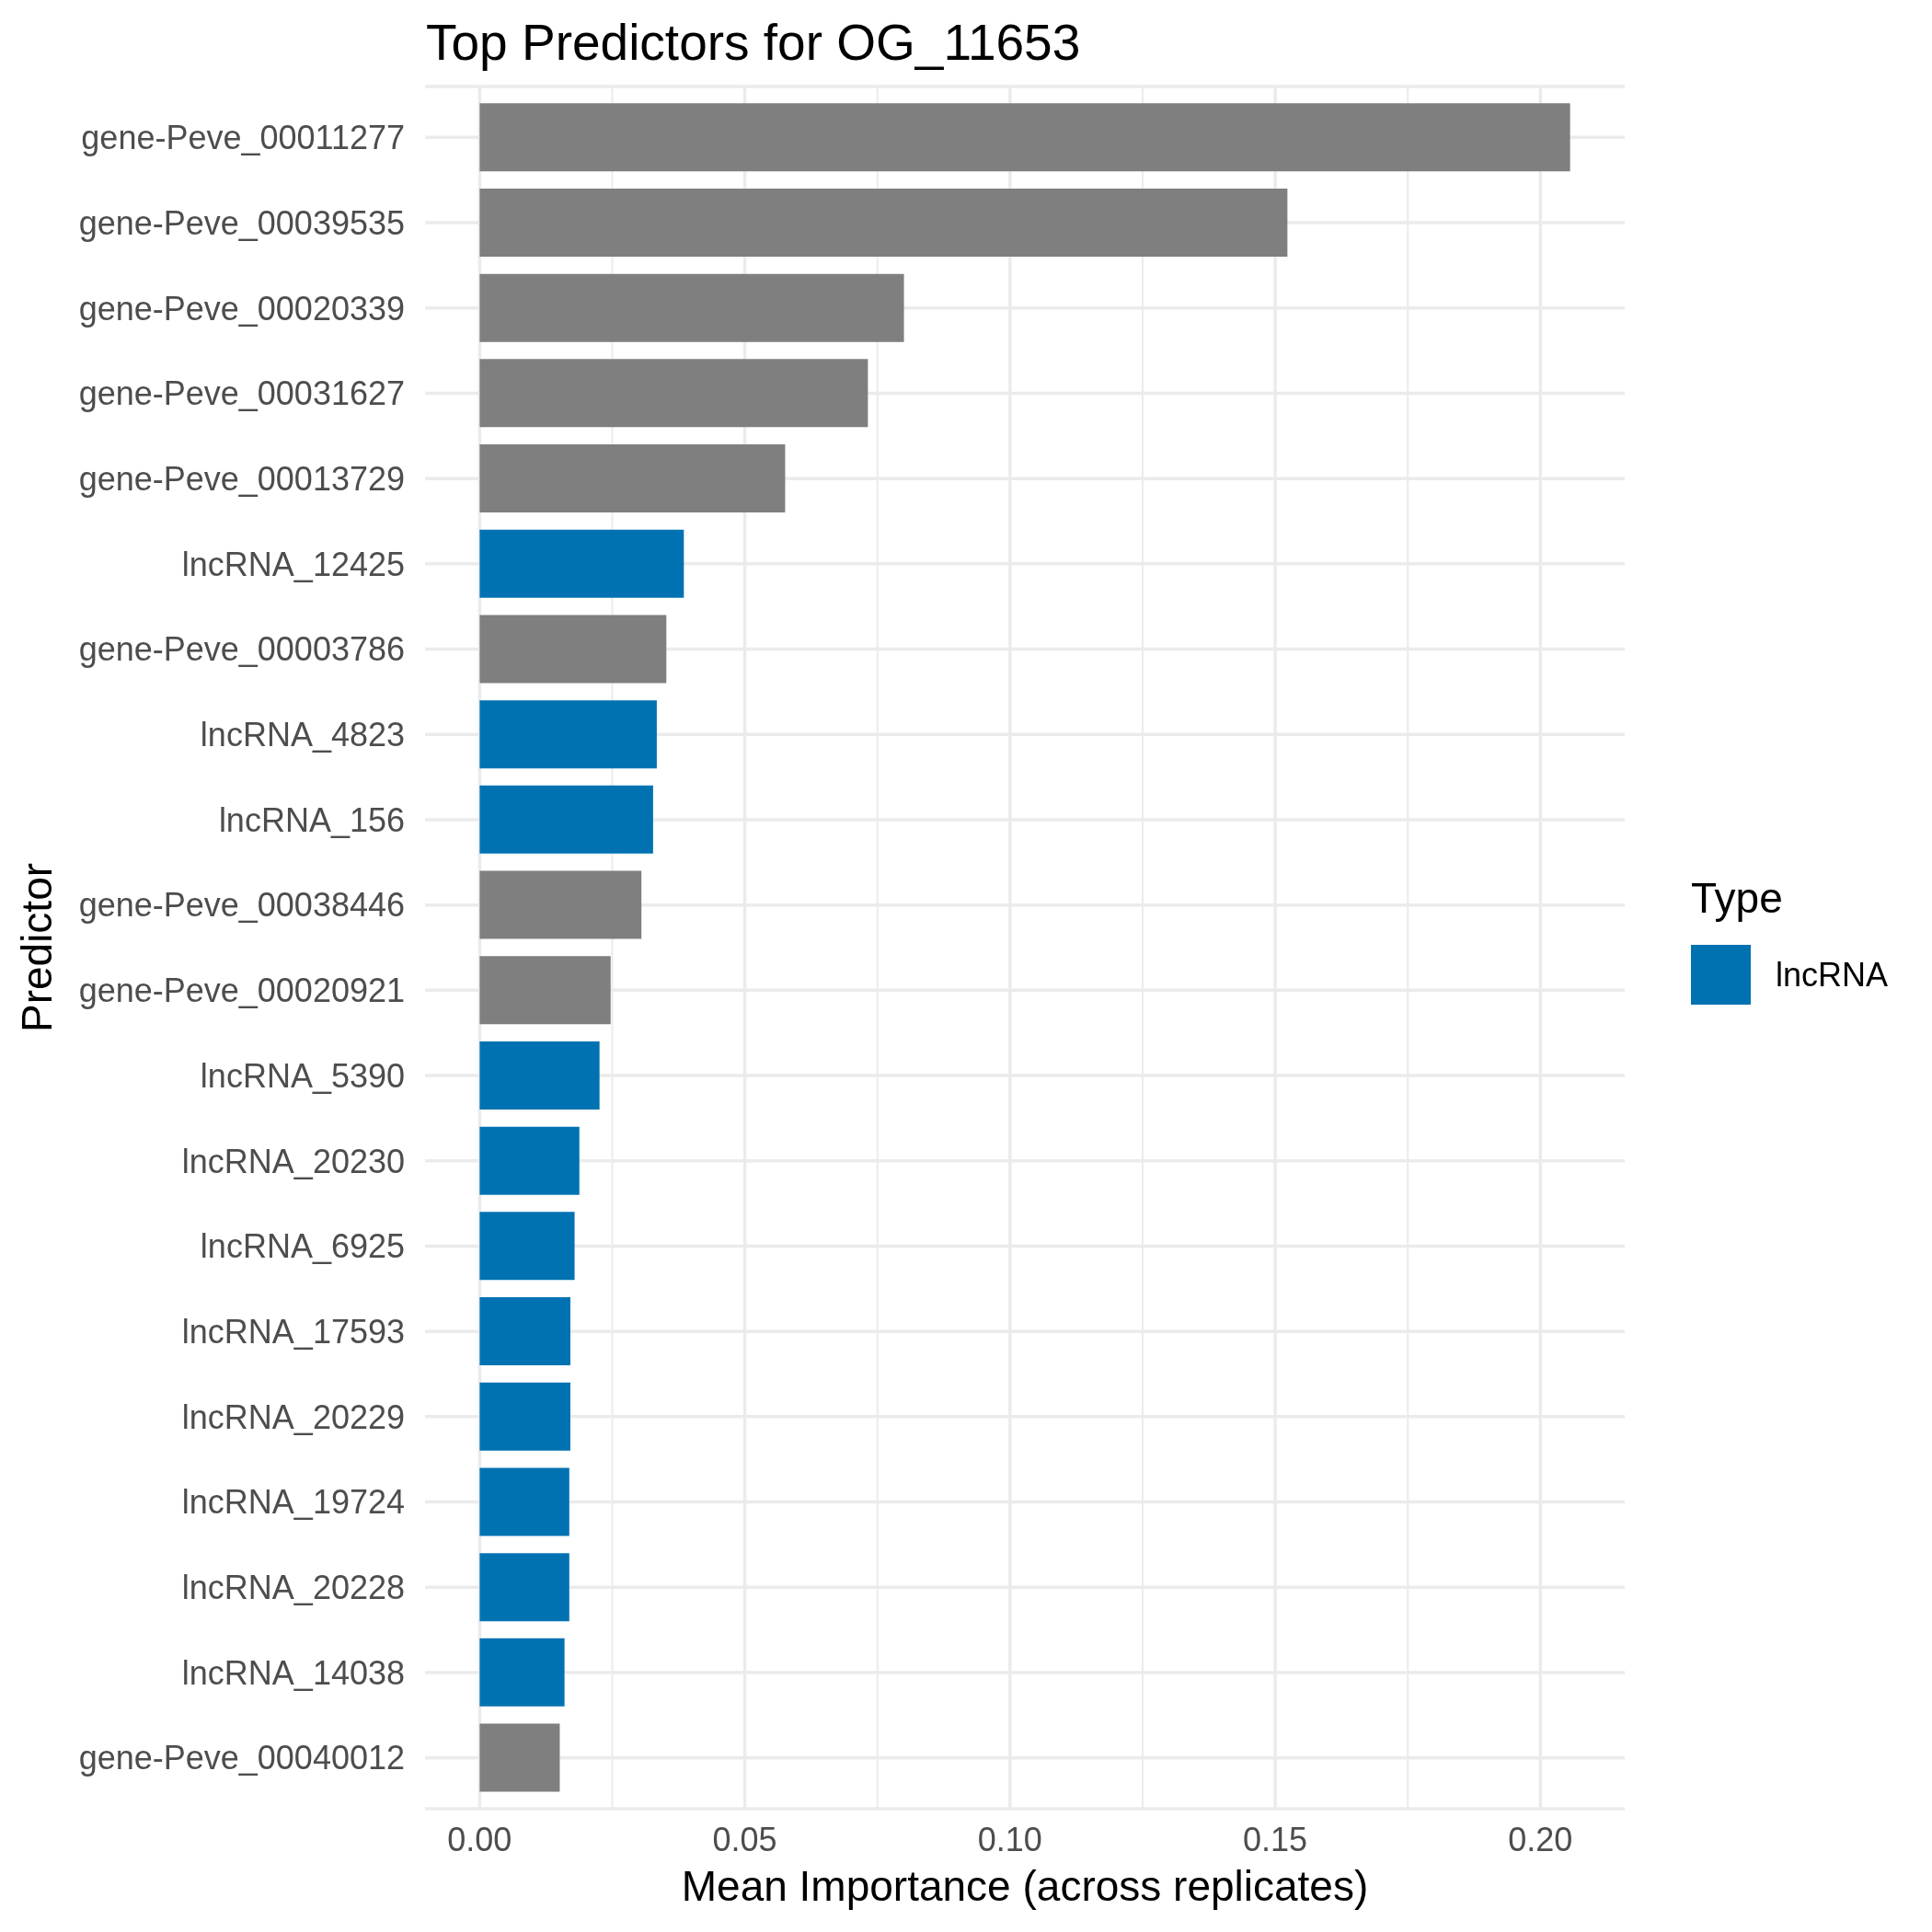  I want to click on y-tick-label: gene-Peve_00031627, so click(241, 393).